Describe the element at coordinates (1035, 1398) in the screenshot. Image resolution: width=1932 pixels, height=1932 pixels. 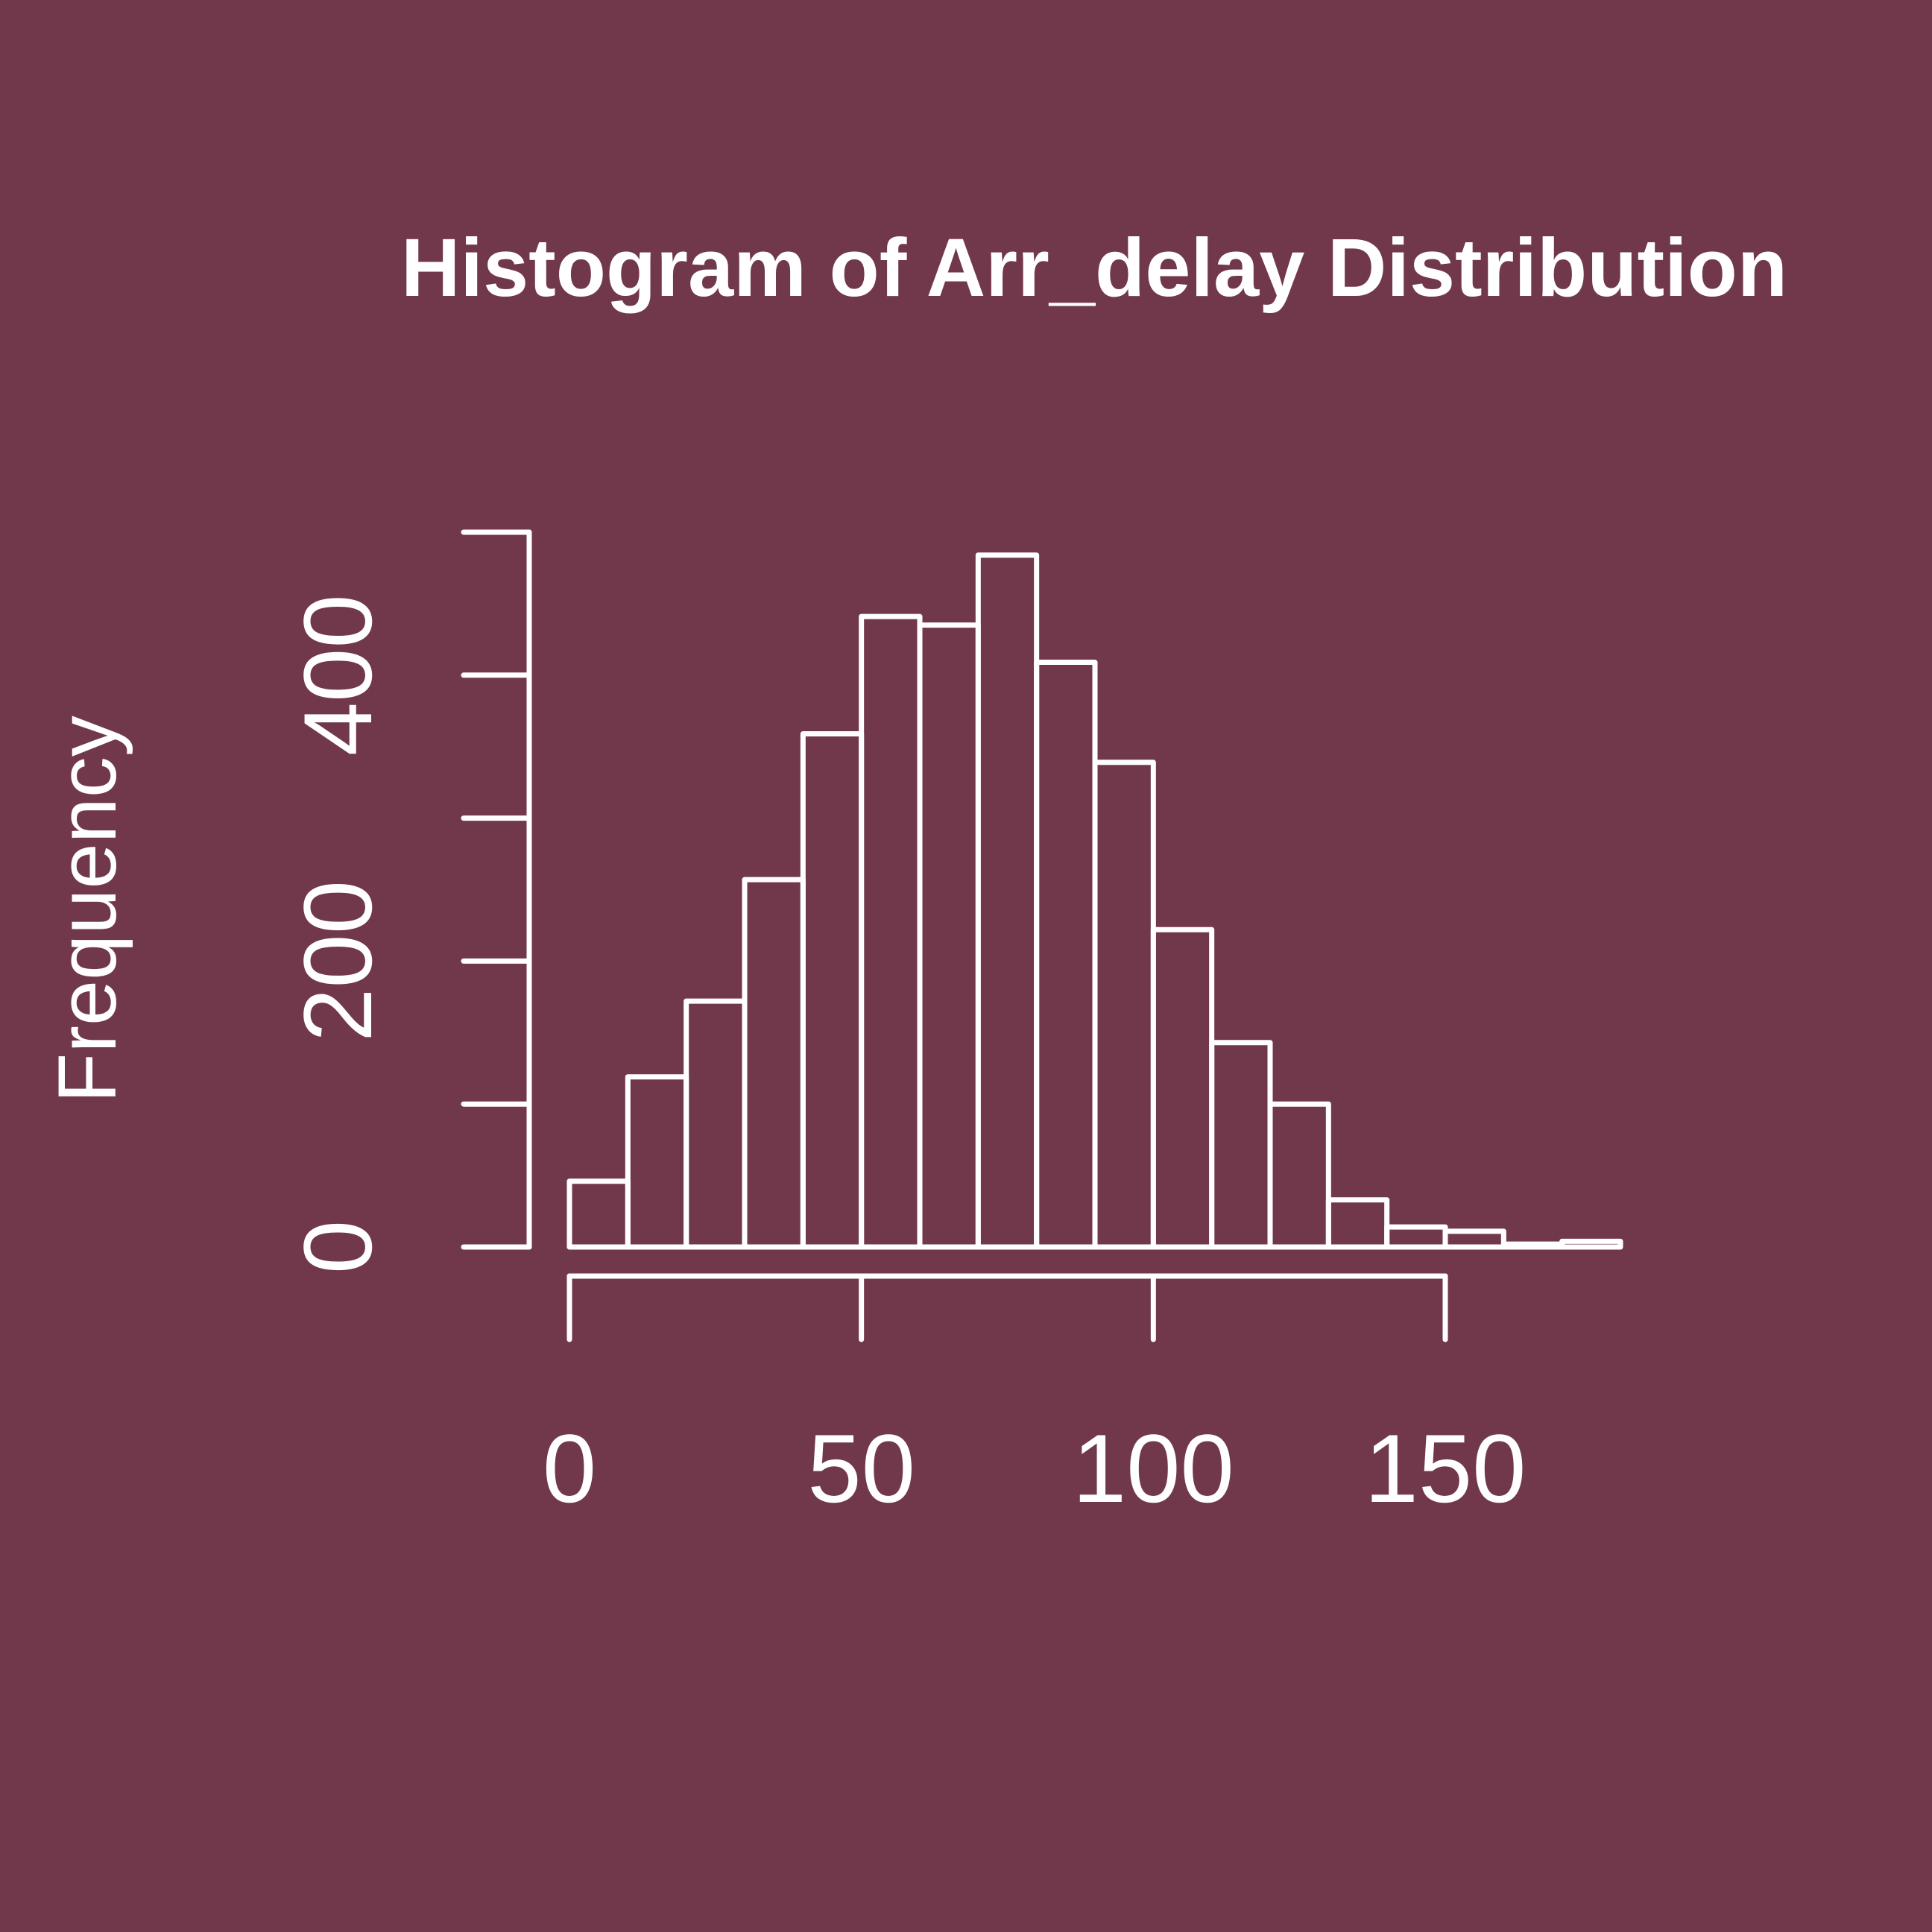
I see `x-axis: 0 50 100 150` at that location.